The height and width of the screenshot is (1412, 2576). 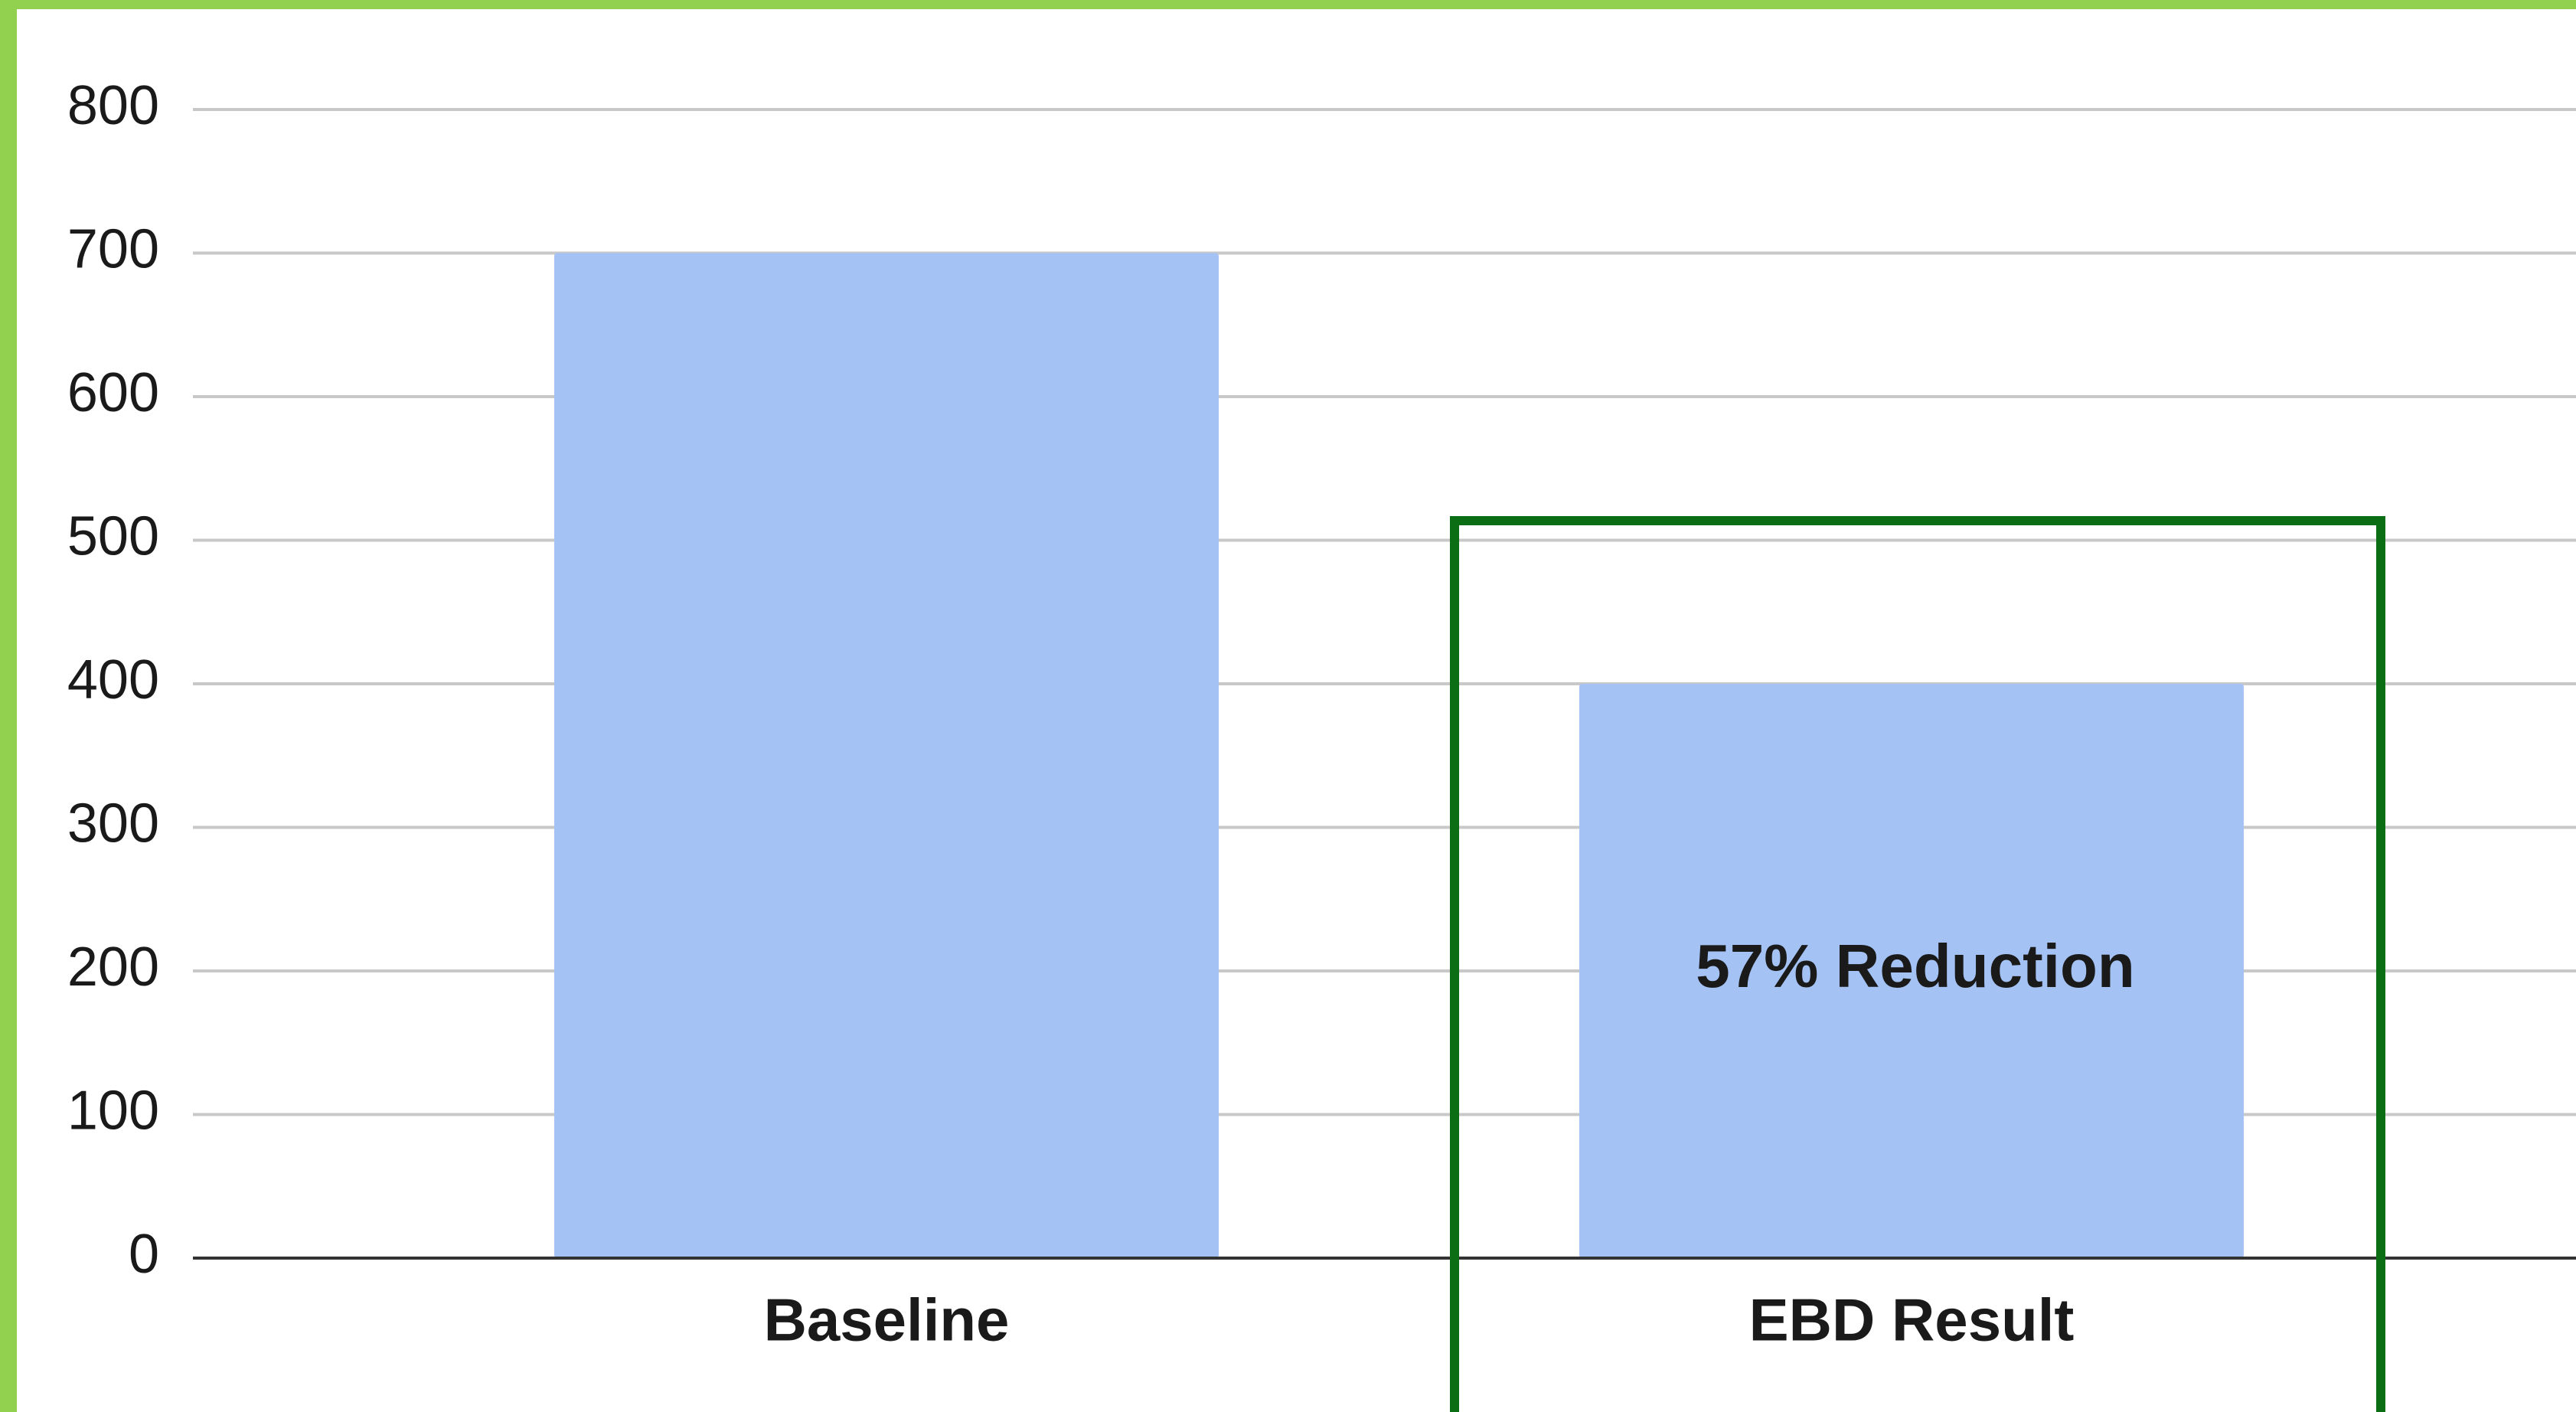 What do you see at coordinates (113, 106) in the screenshot?
I see `y-tick-label-800: 800` at bounding box center [113, 106].